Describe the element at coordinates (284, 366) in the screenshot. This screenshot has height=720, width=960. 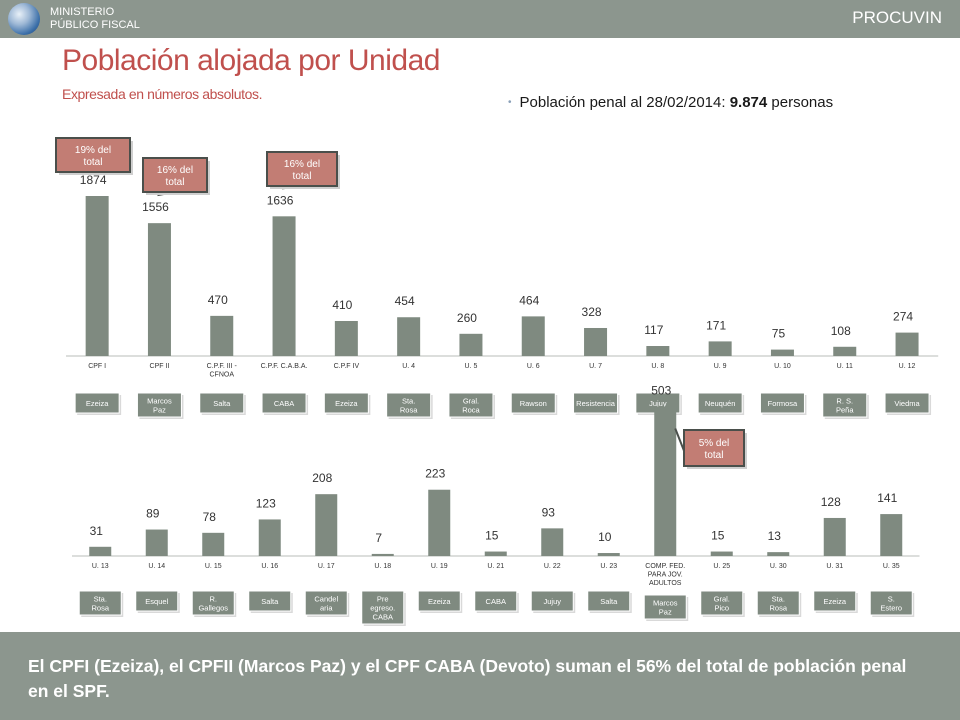
I see `tick-label: C.P.F. C.A.B.A.` at that location.